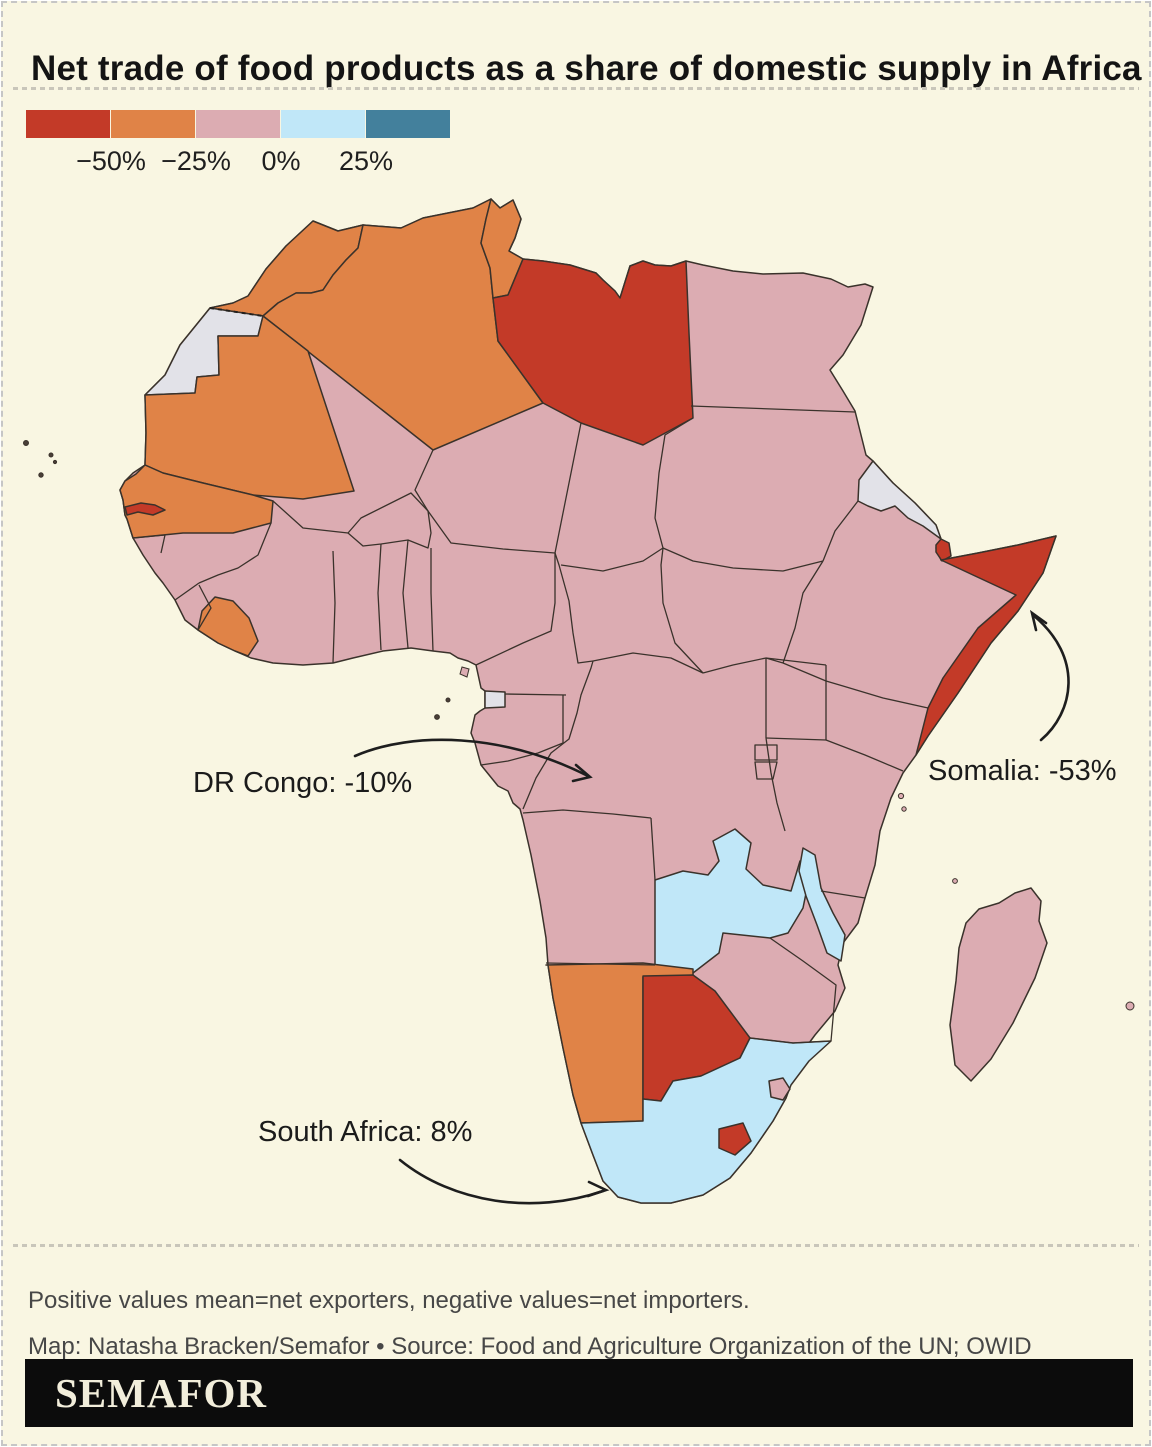 This screenshot has height=1447, width=1152. Describe the element at coordinates (1022, 771) in the screenshot. I see `annotation-somalia: Somalia: -53%` at that location.